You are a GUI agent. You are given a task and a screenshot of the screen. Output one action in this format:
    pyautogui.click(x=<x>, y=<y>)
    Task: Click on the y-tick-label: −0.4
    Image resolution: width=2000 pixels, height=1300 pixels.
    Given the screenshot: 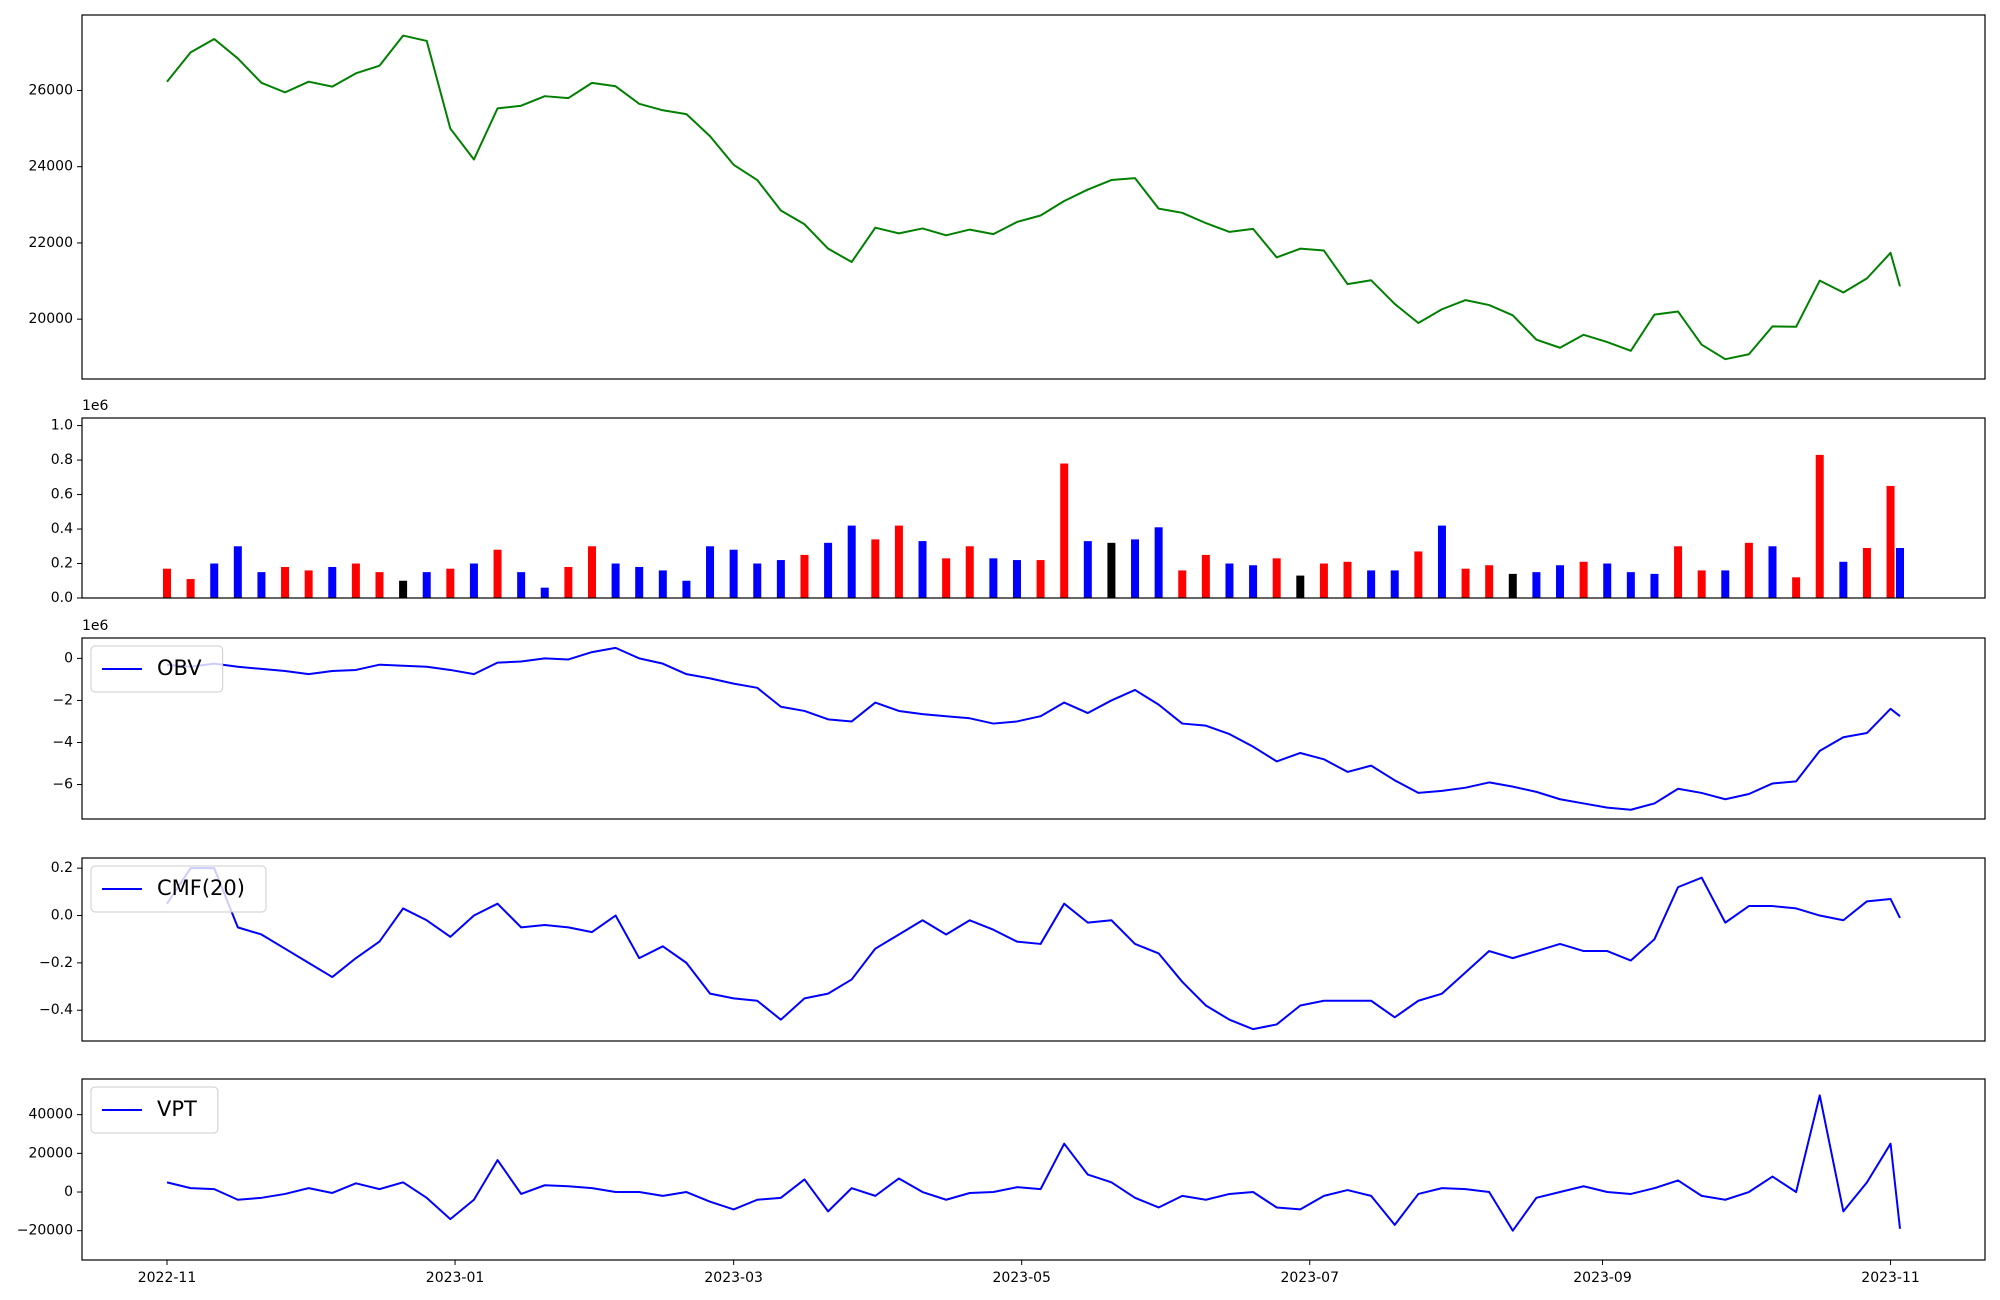 What is the action you would take?
    pyautogui.click(x=56, y=1010)
    